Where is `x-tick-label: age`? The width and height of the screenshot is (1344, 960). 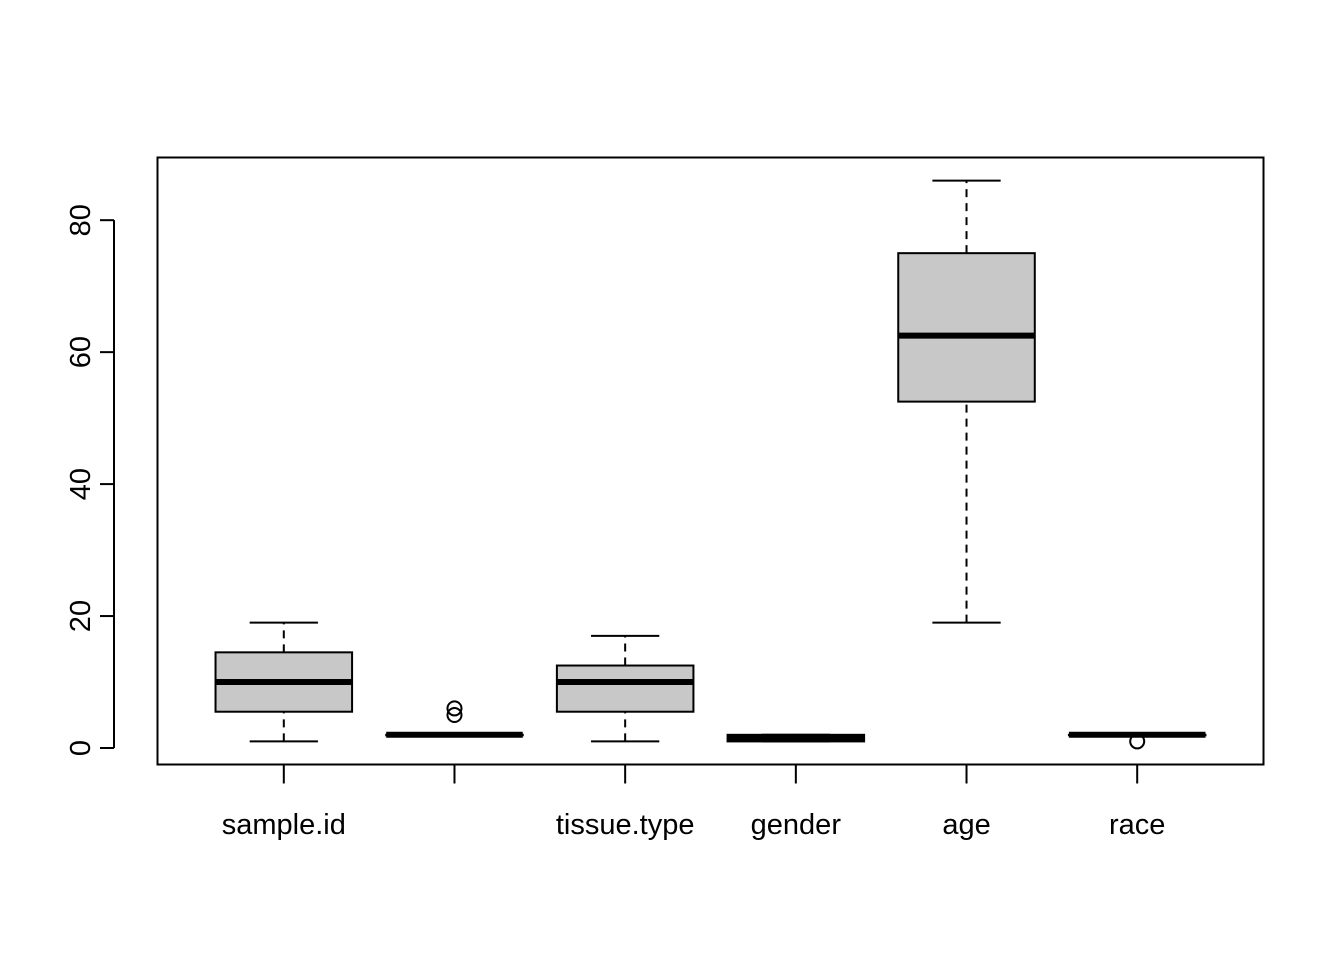
x-tick-label: age is located at coordinates (966, 825).